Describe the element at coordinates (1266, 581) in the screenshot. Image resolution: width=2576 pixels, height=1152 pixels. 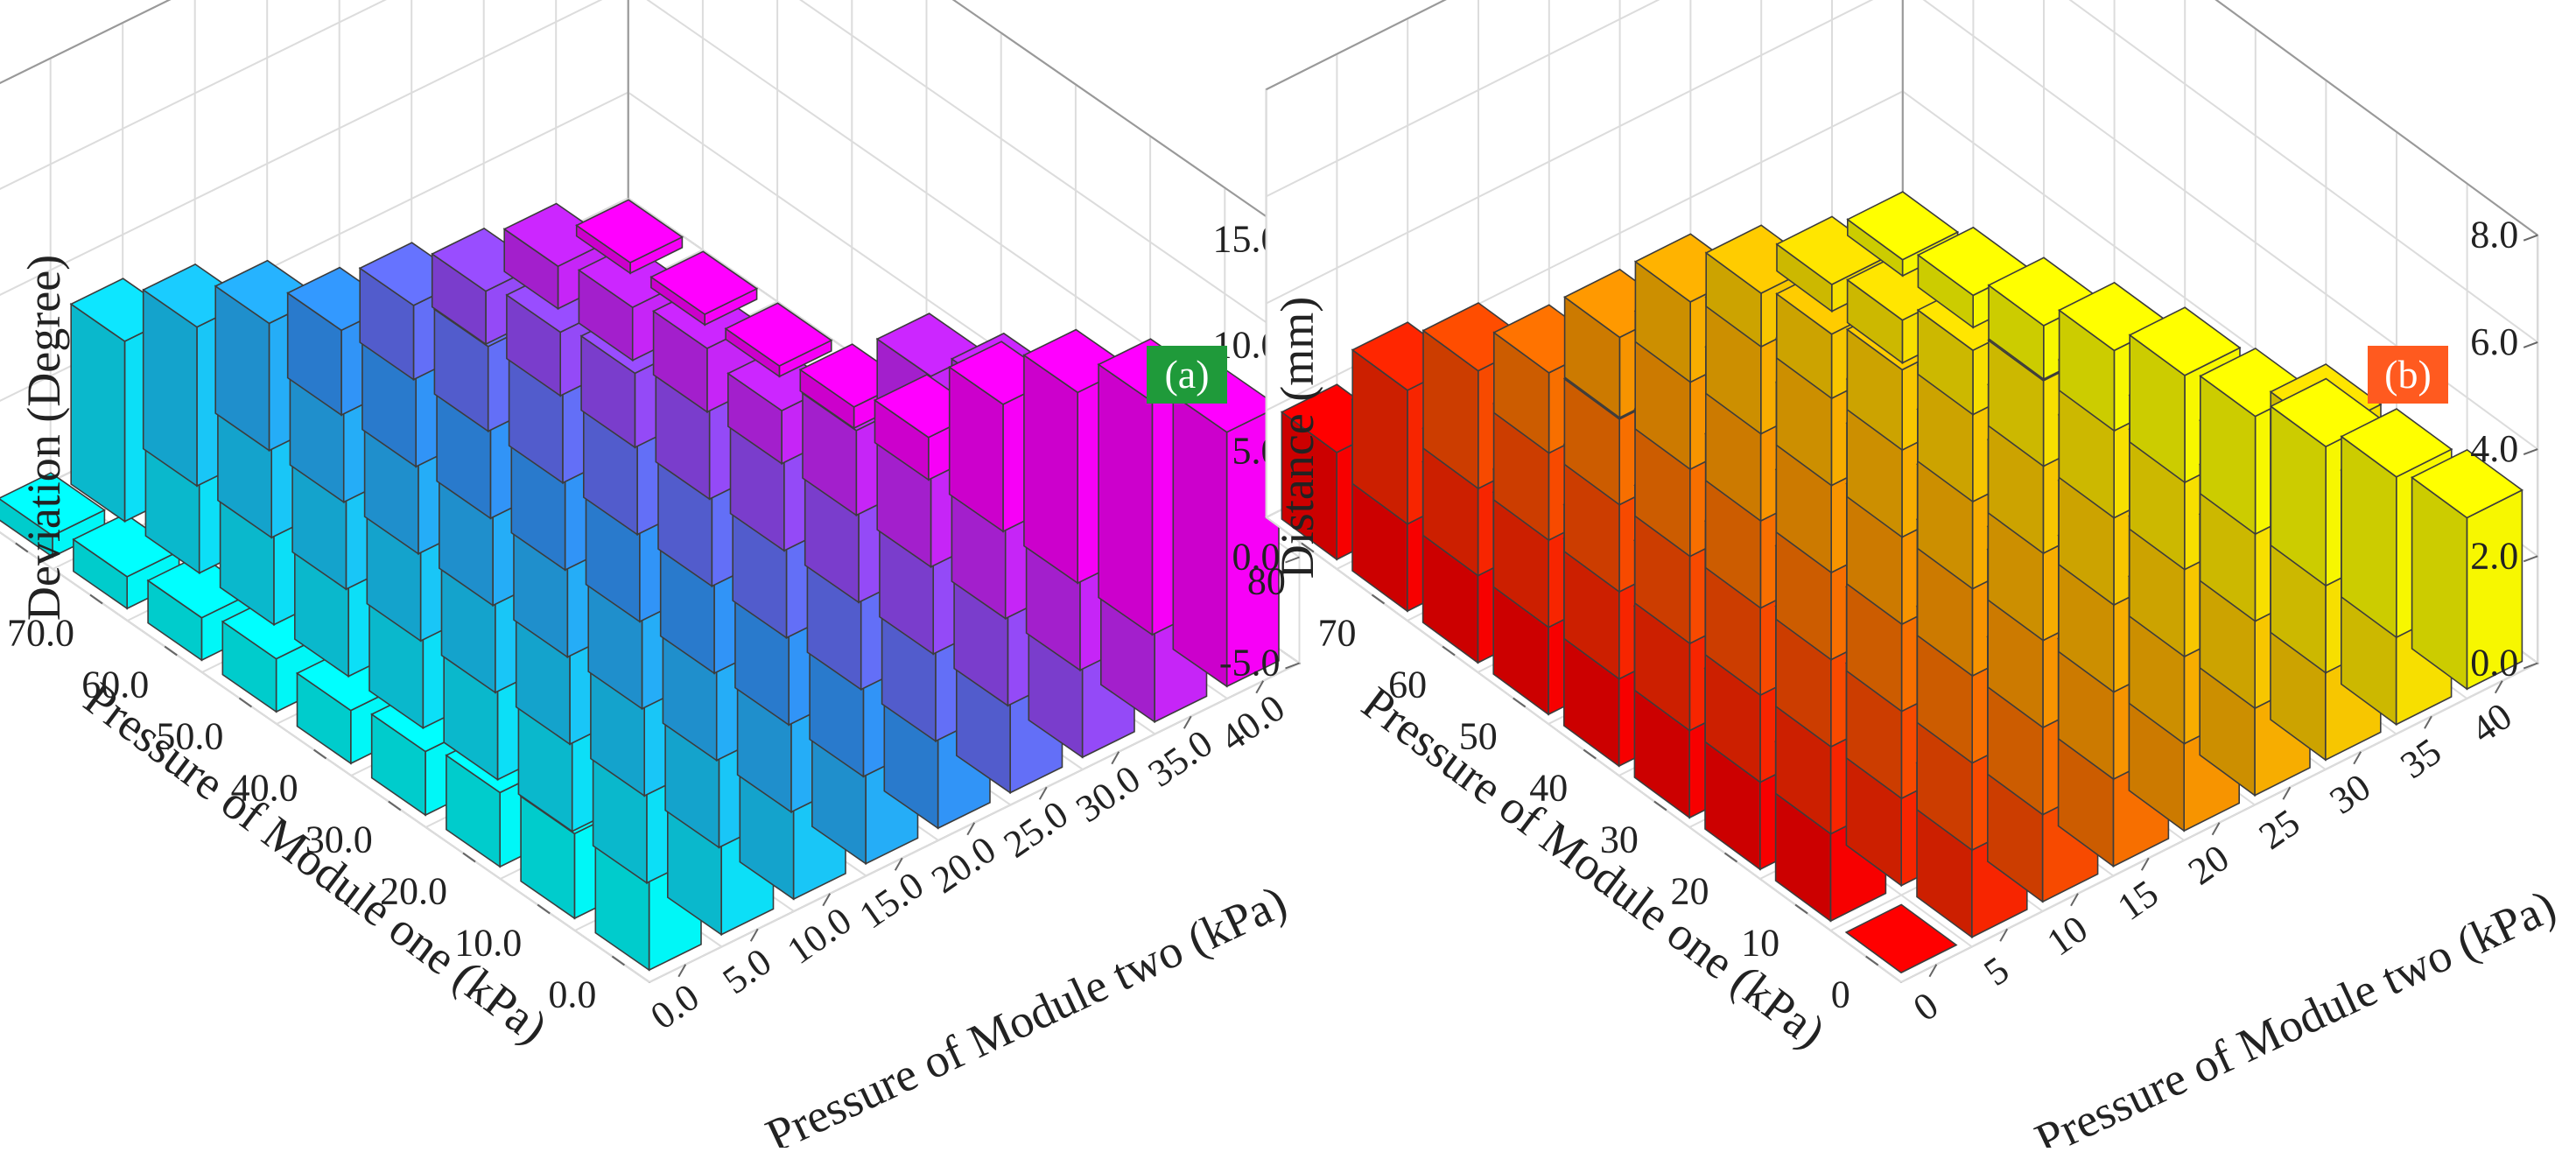
I see `x-tick-label: 80` at that location.